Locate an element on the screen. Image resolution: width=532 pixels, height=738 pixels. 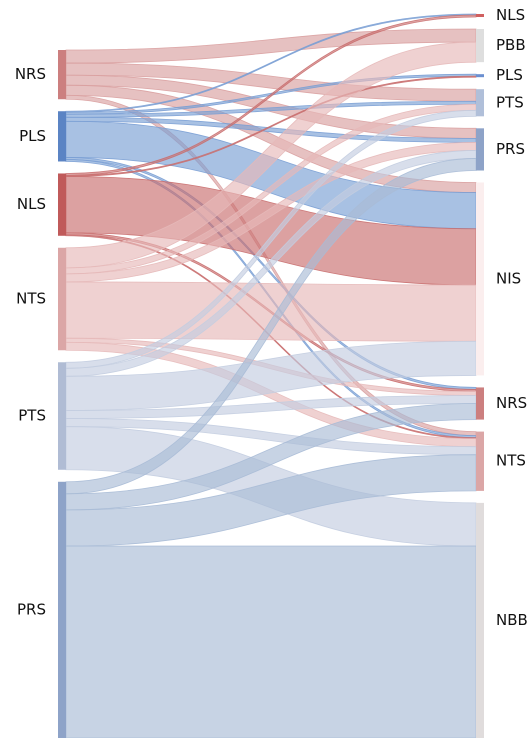
node-label: PBB is located at coordinates (511, 45).